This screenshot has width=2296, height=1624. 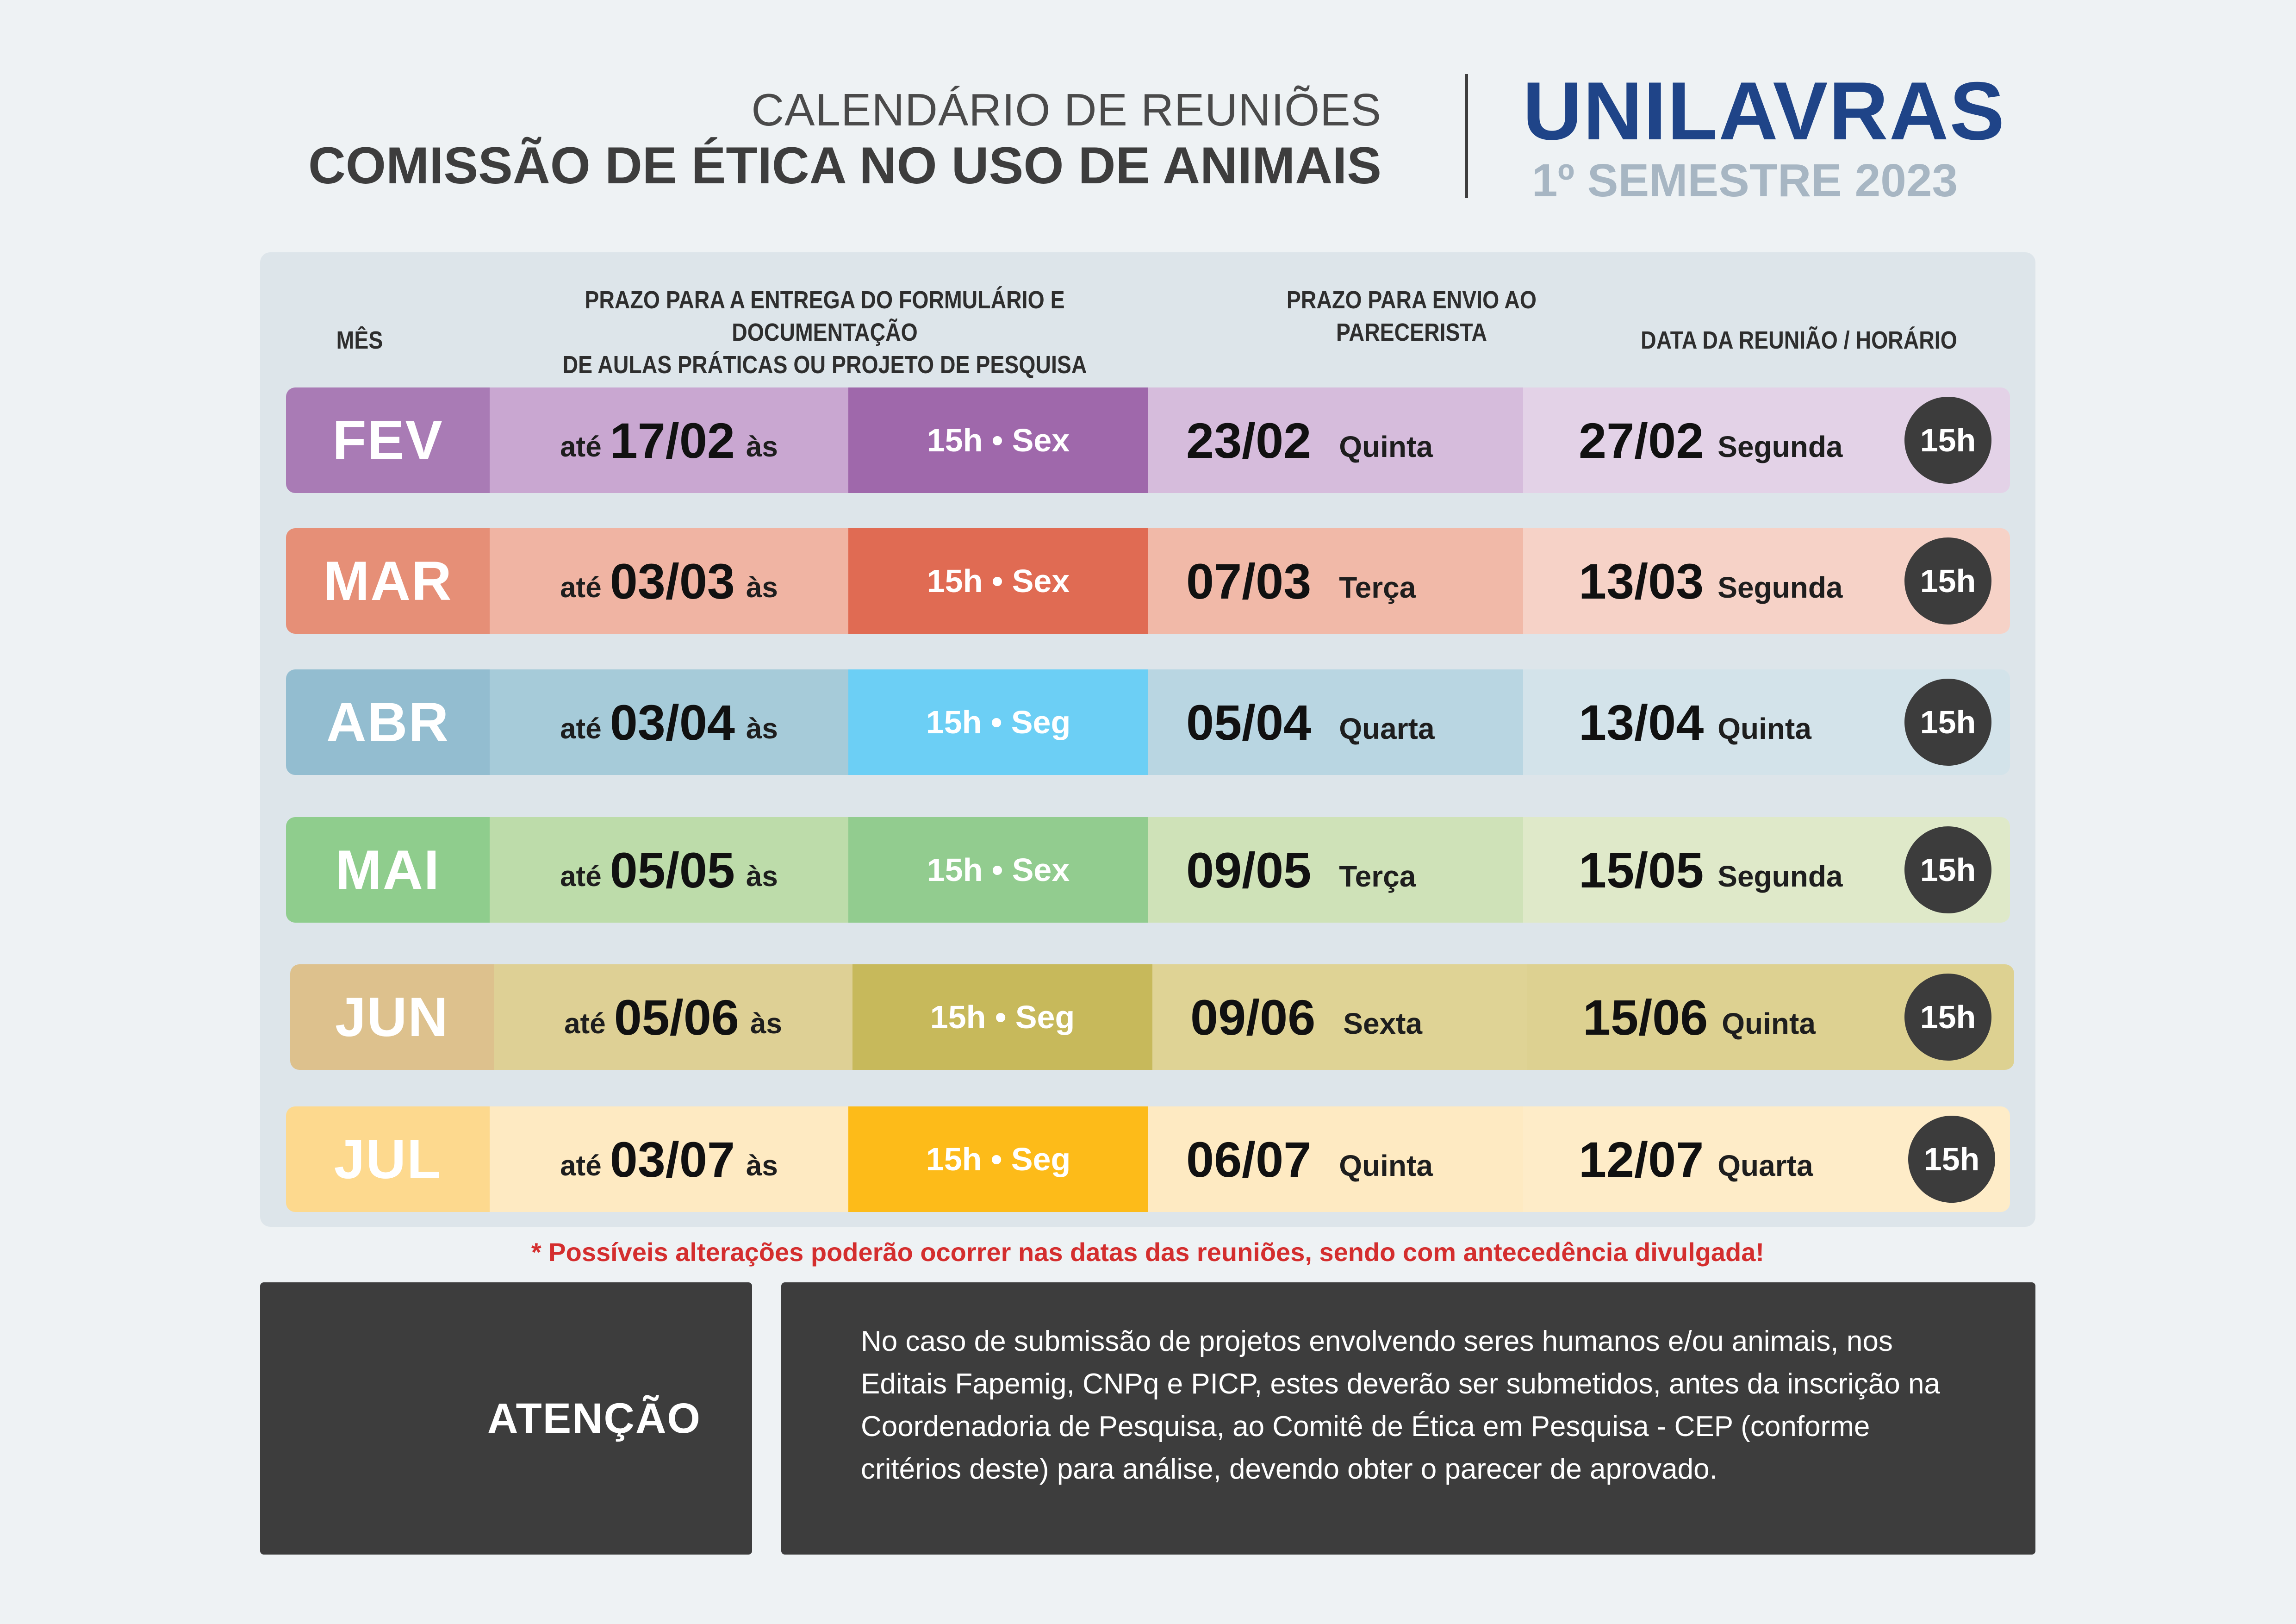 I want to click on brand-logo-text: UNILAVRAS, so click(x=1764, y=111).